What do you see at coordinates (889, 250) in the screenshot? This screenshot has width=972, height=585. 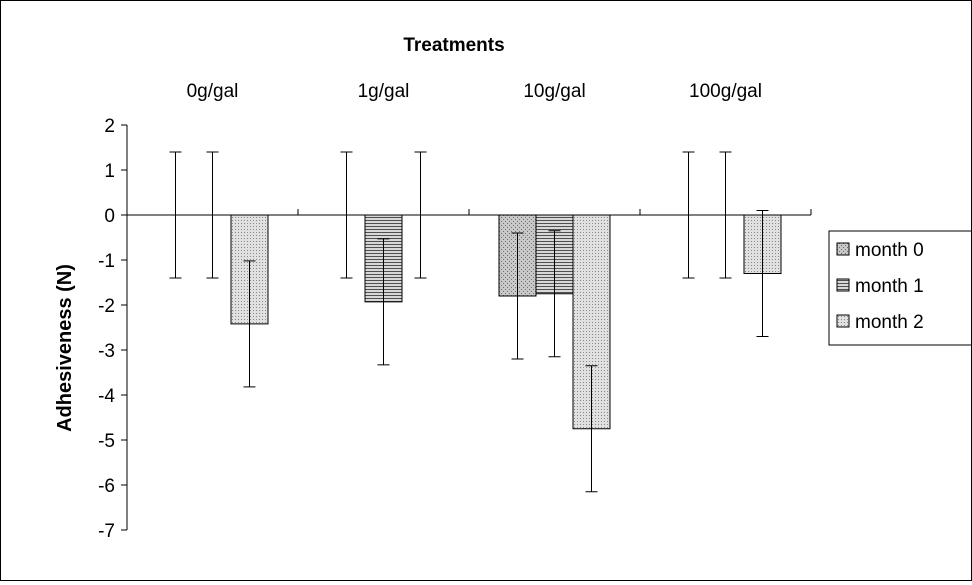 I see `legend-label: month 0` at bounding box center [889, 250].